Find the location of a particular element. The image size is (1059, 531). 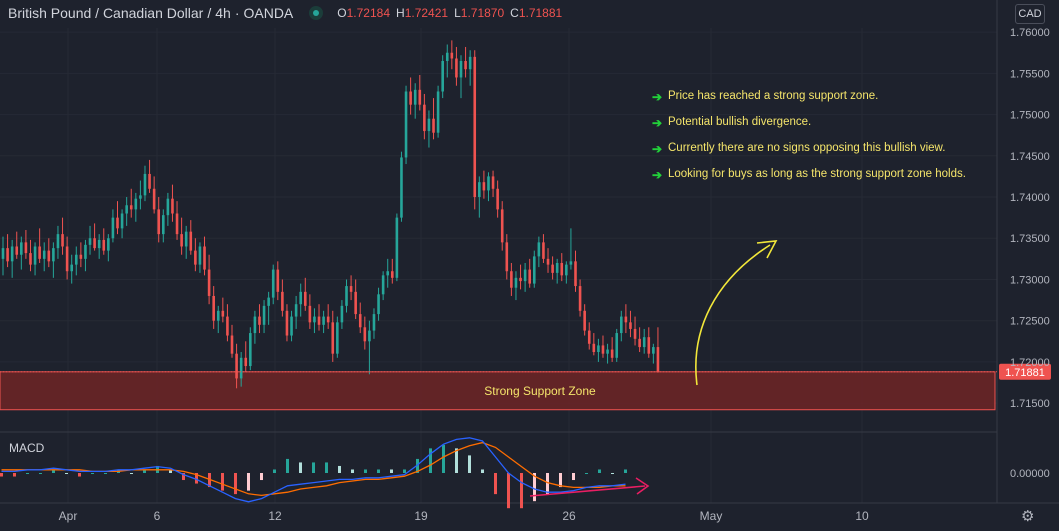

green-arrow-icon: ➔ is located at coordinates (657, 149).